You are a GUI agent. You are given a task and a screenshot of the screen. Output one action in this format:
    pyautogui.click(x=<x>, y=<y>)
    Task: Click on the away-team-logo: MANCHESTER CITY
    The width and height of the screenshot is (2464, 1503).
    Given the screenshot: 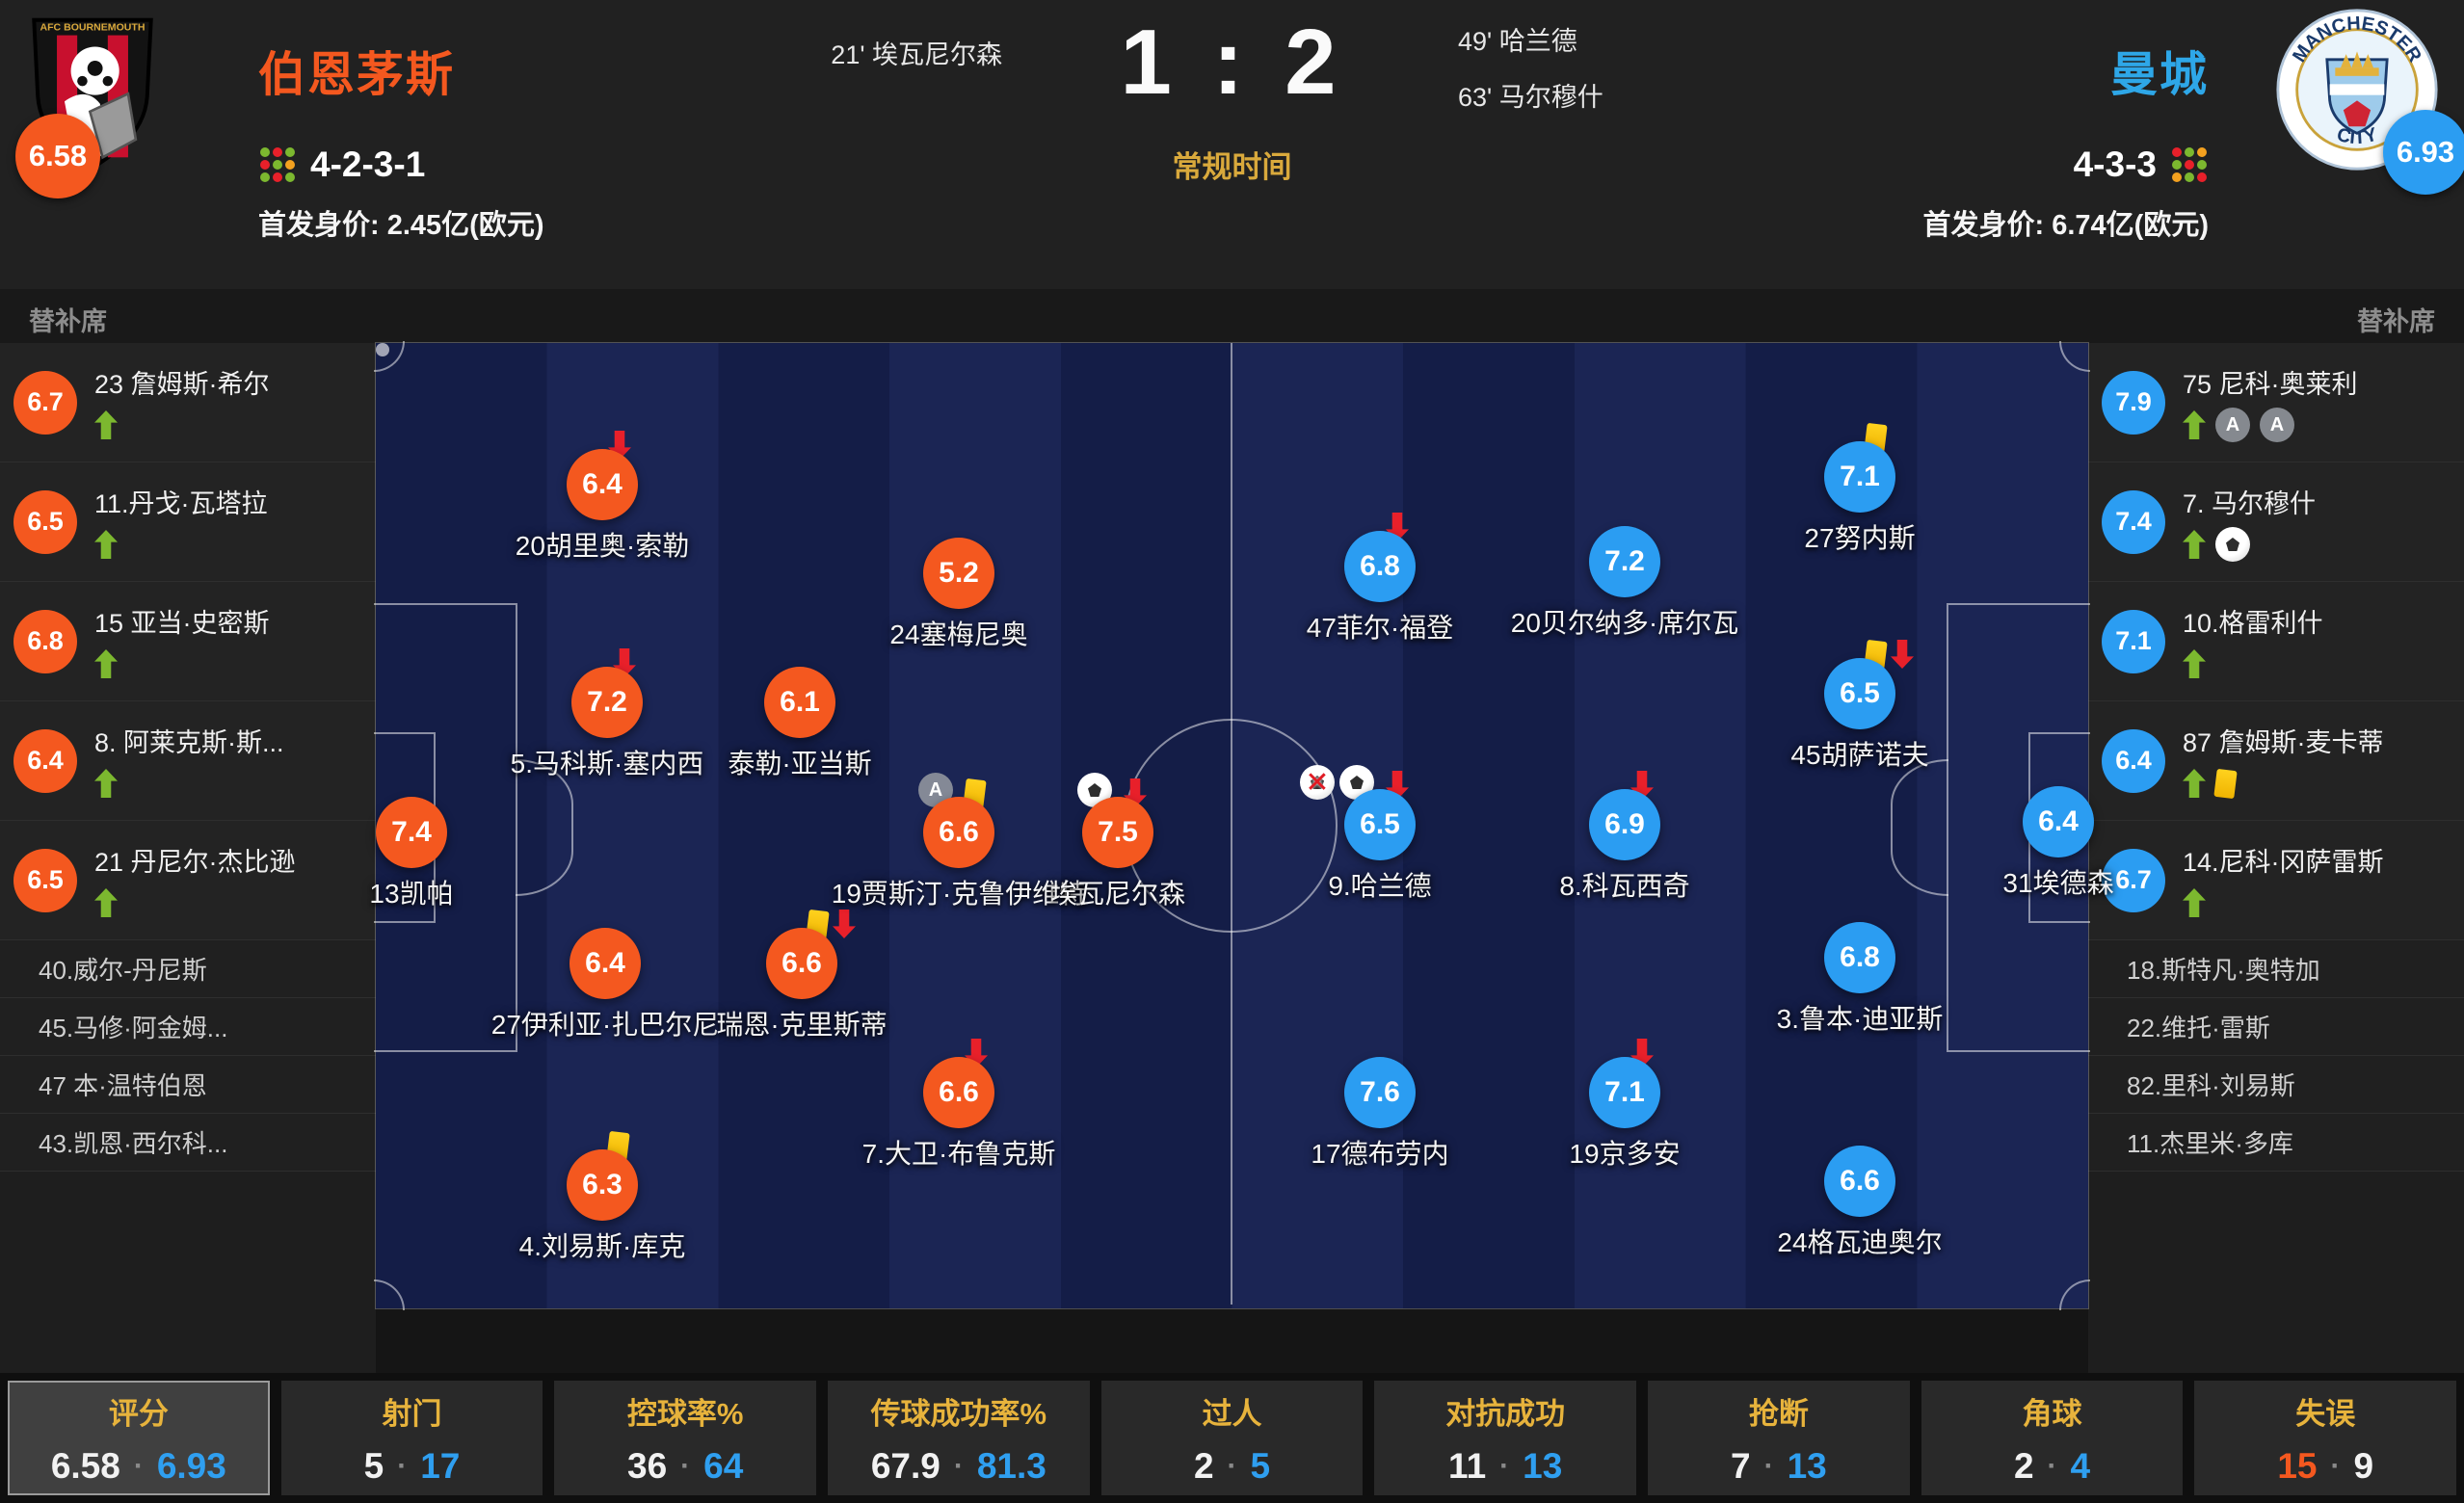 What is the action you would take?
    pyautogui.click(x=2357, y=89)
    